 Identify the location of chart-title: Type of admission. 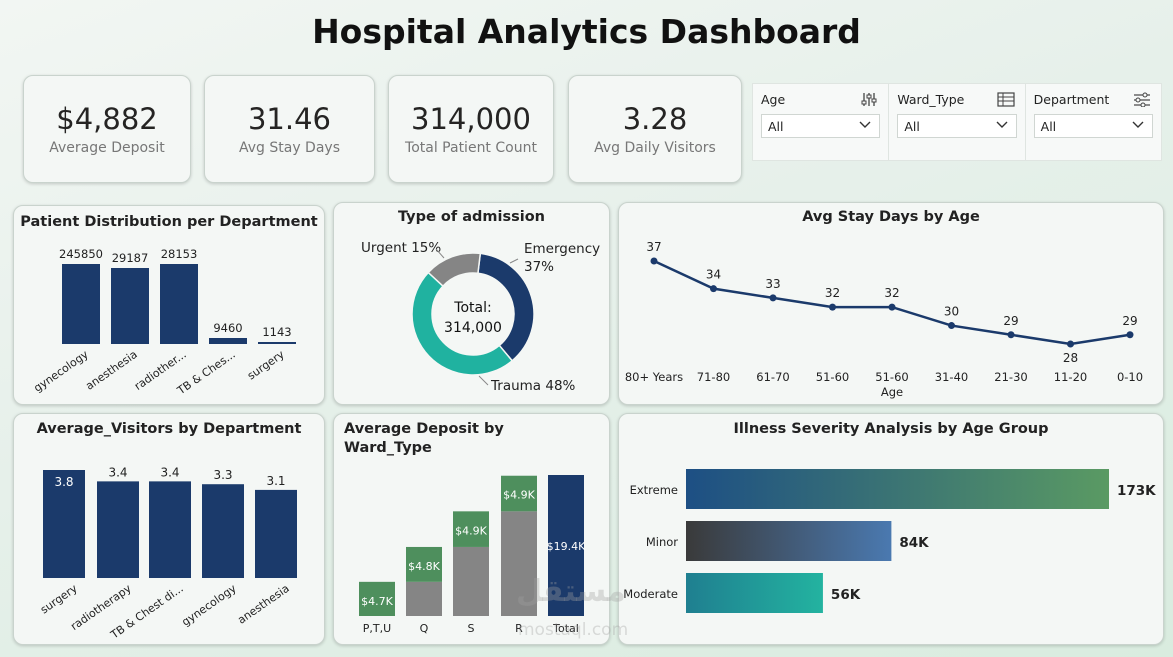
(471, 217).